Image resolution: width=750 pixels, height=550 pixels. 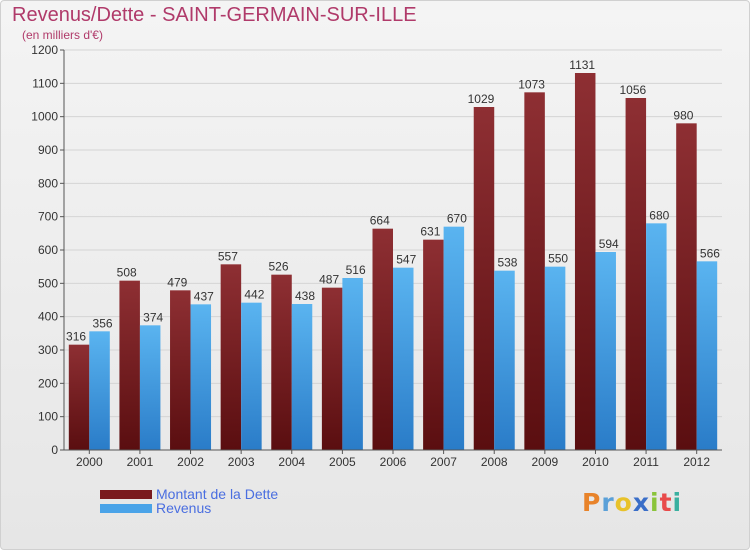 What do you see at coordinates (683, 115) in the screenshot?
I see `data-label: 980` at bounding box center [683, 115].